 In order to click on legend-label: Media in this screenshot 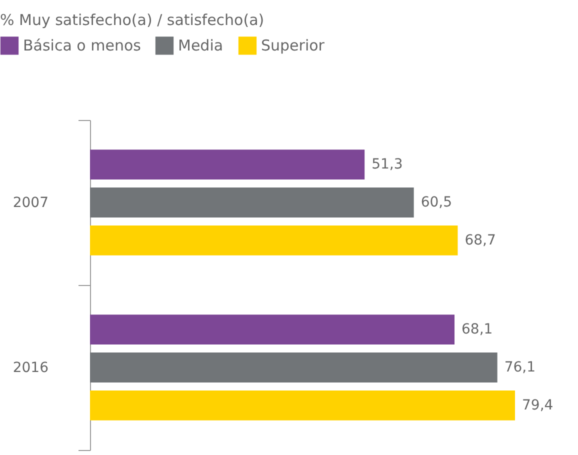, I will do `click(201, 45)`.